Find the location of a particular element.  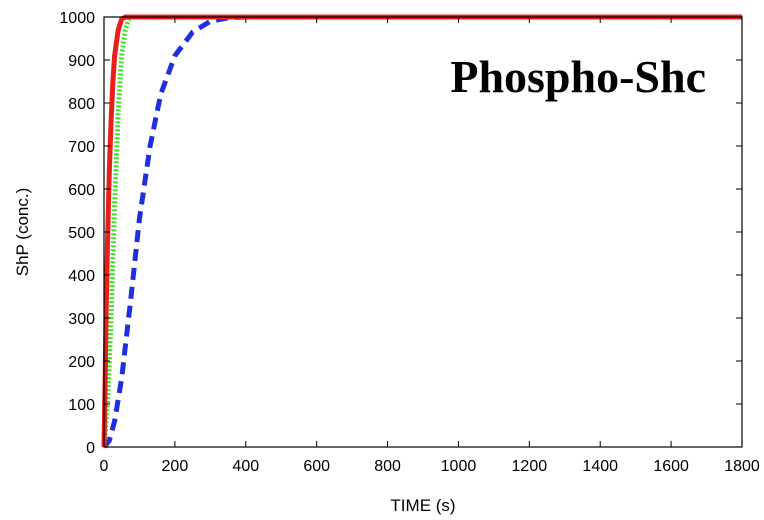

y-tick-label: 600 is located at coordinates (81, 190).